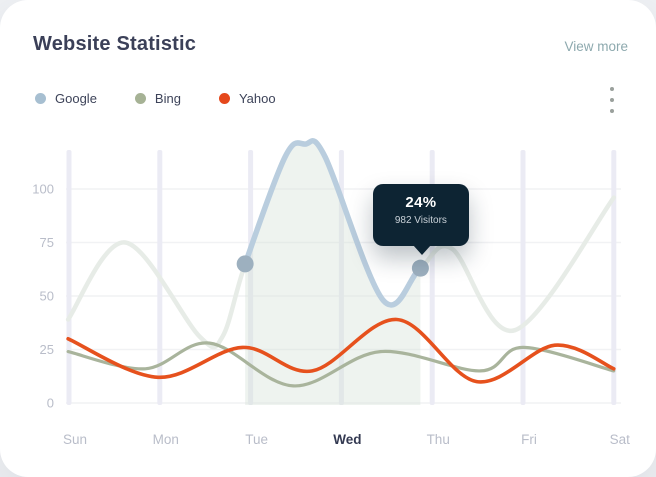 Image resolution: width=656 pixels, height=477 pixels. What do you see at coordinates (43, 189) in the screenshot?
I see `y-tick-100: 100` at bounding box center [43, 189].